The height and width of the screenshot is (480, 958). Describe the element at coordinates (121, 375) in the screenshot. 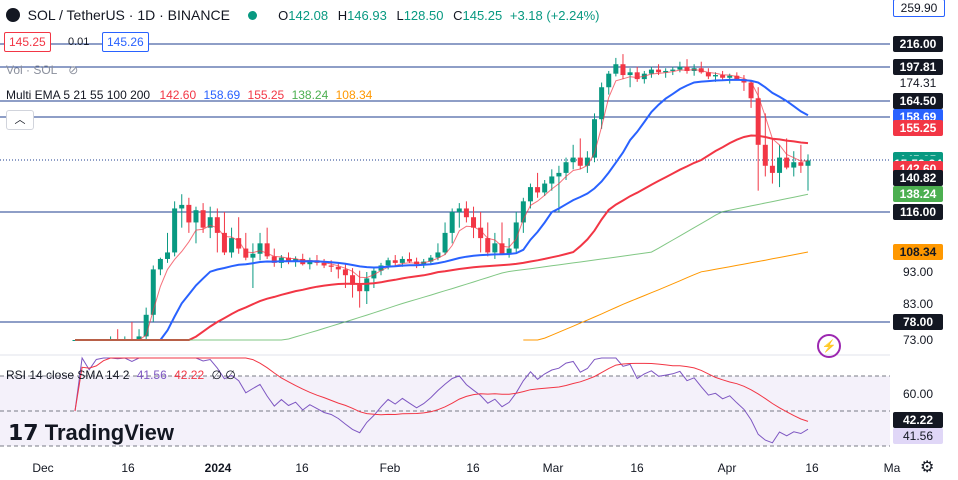

I see `rsi-legend: RSI 14 close SMA 14 2 41.56 42.22 ∅ ∅` at that location.